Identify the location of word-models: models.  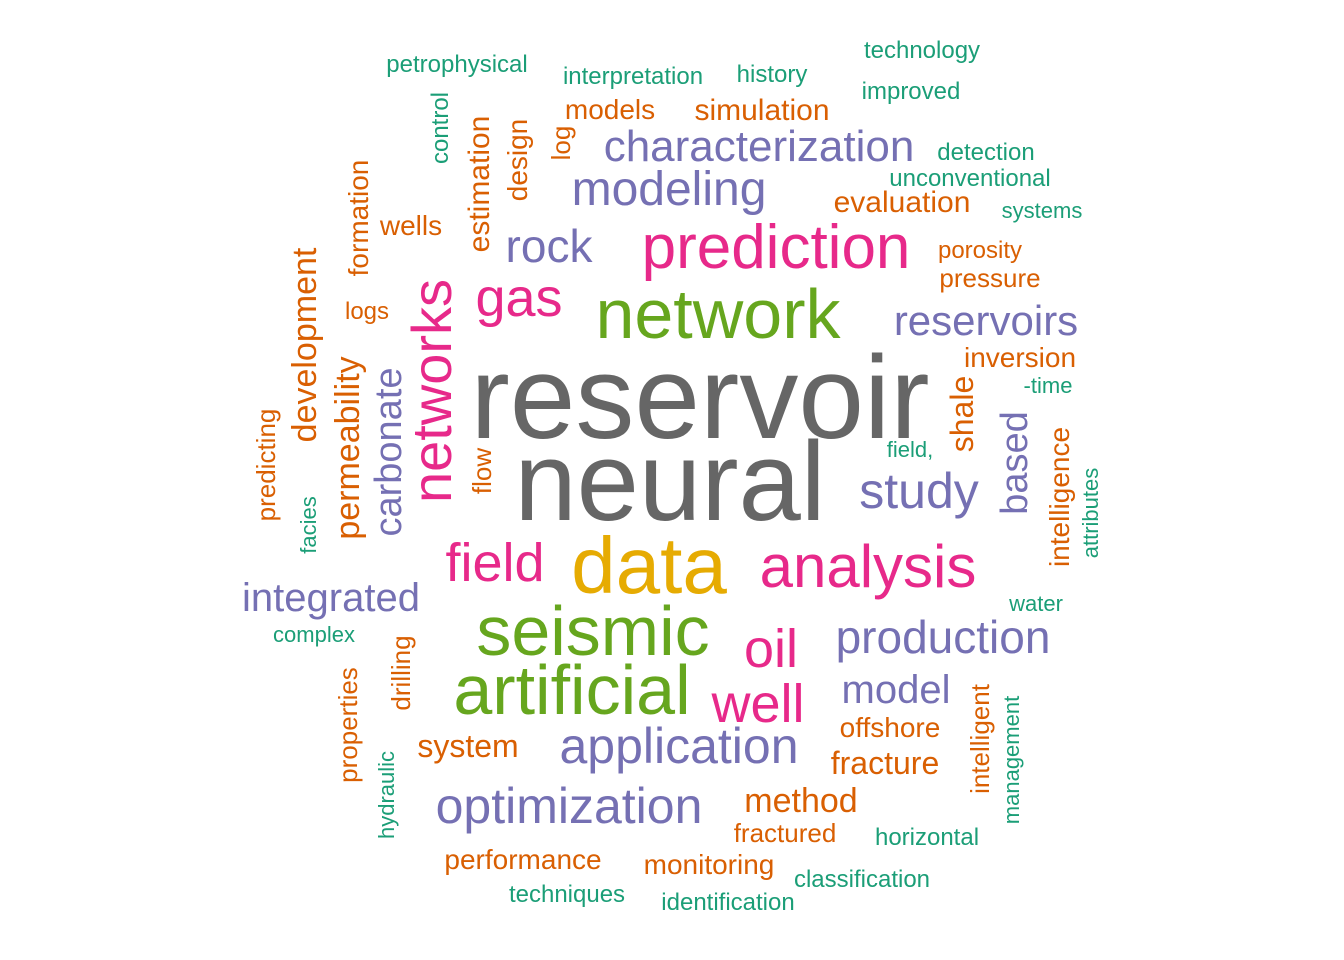
(610, 109).